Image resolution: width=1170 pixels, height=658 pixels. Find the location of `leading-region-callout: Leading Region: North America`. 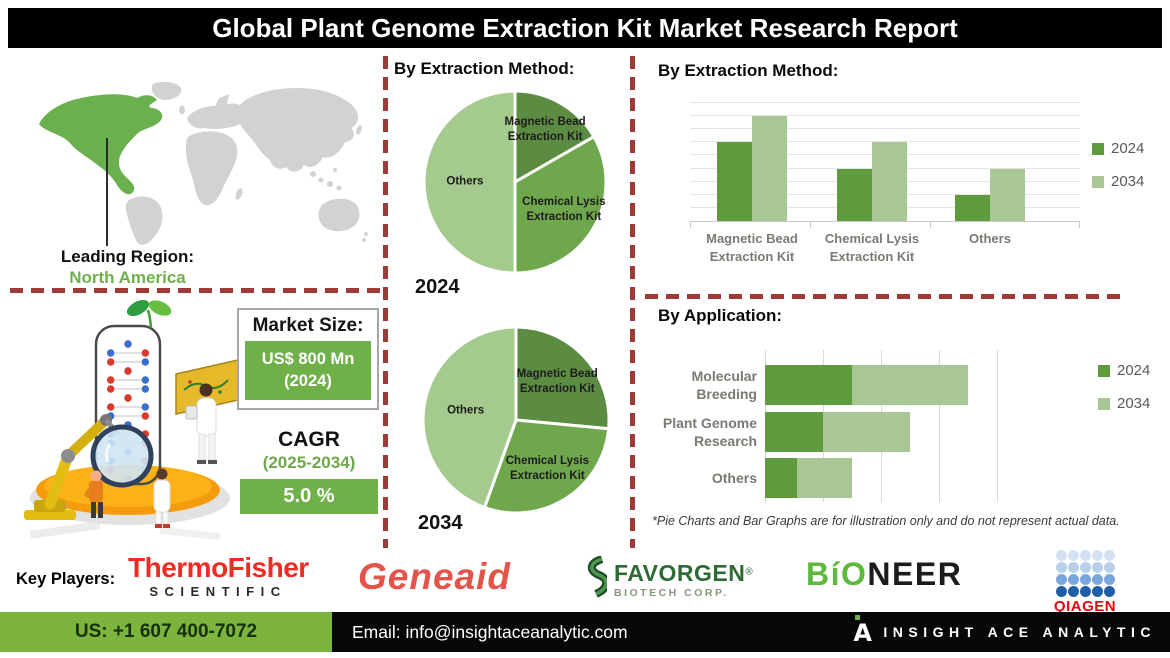

leading-region-callout: Leading Region: North America is located at coordinates (127, 267).